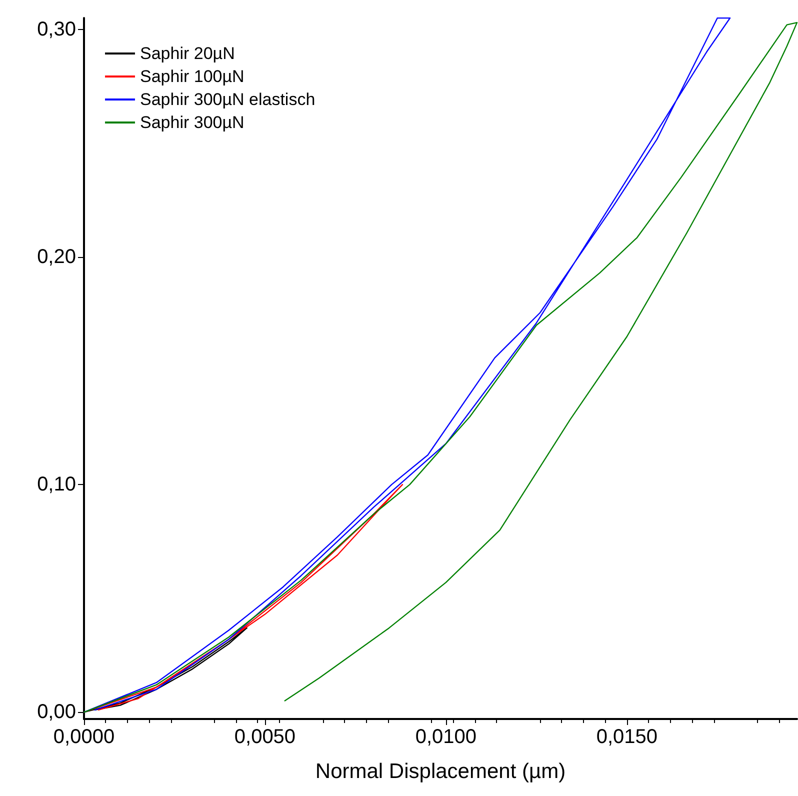  What do you see at coordinates (265, 737) in the screenshot?
I see `x-tick-label: 0,0050` at bounding box center [265, 737].